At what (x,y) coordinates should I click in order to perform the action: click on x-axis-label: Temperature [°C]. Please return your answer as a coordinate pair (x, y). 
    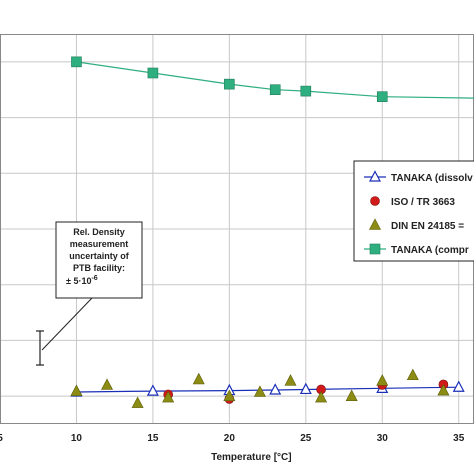
    Looking at the image, I should click on (251, 457).